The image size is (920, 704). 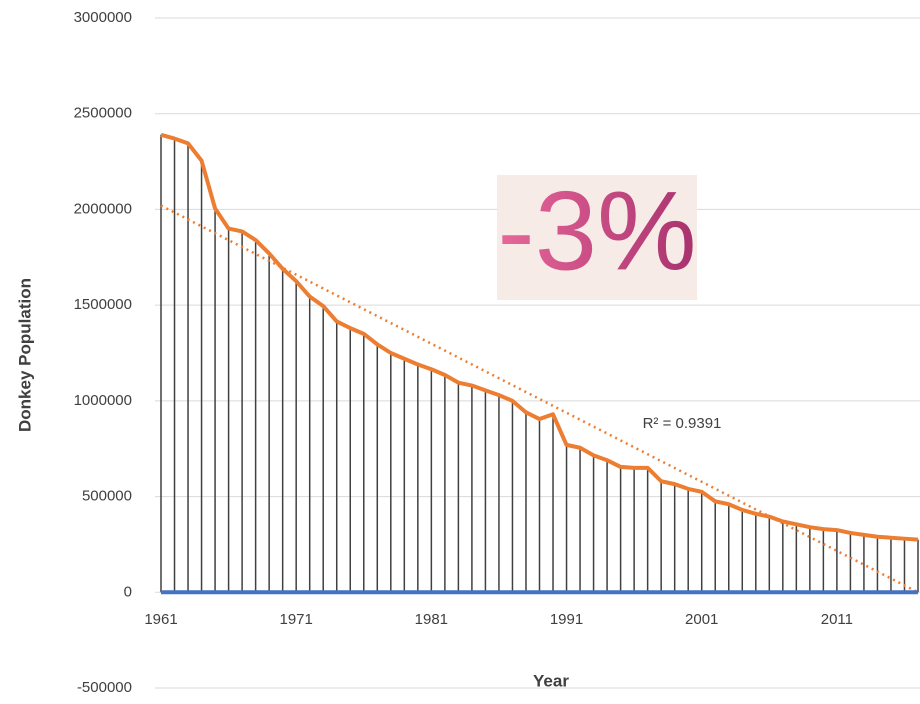 I want to click on x-tick-label: 1981, so click(x=431, y=619).